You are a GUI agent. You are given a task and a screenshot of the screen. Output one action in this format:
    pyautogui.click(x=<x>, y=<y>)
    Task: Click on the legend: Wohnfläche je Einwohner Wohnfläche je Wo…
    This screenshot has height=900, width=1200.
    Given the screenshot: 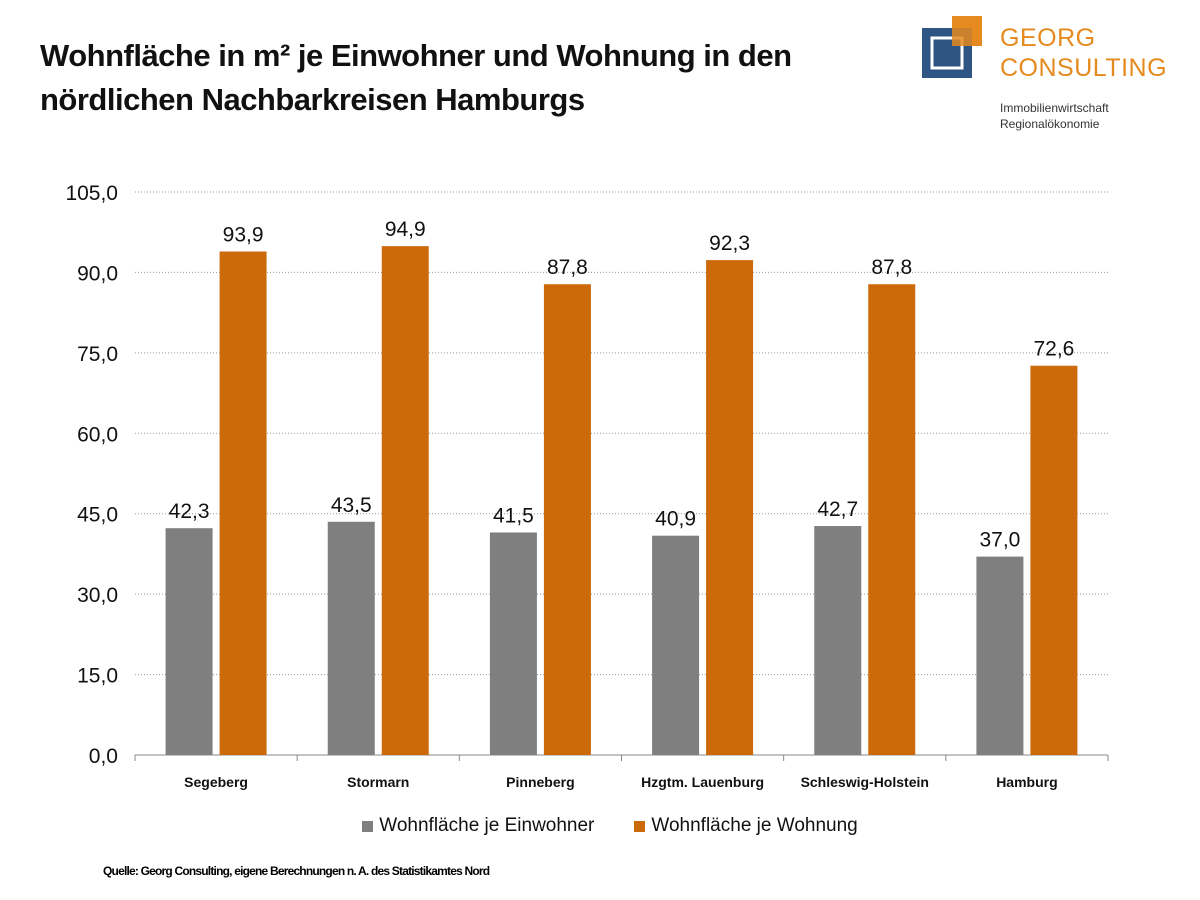 What is the action you would take?
    pyautogui.click(x=600, y=826)
    